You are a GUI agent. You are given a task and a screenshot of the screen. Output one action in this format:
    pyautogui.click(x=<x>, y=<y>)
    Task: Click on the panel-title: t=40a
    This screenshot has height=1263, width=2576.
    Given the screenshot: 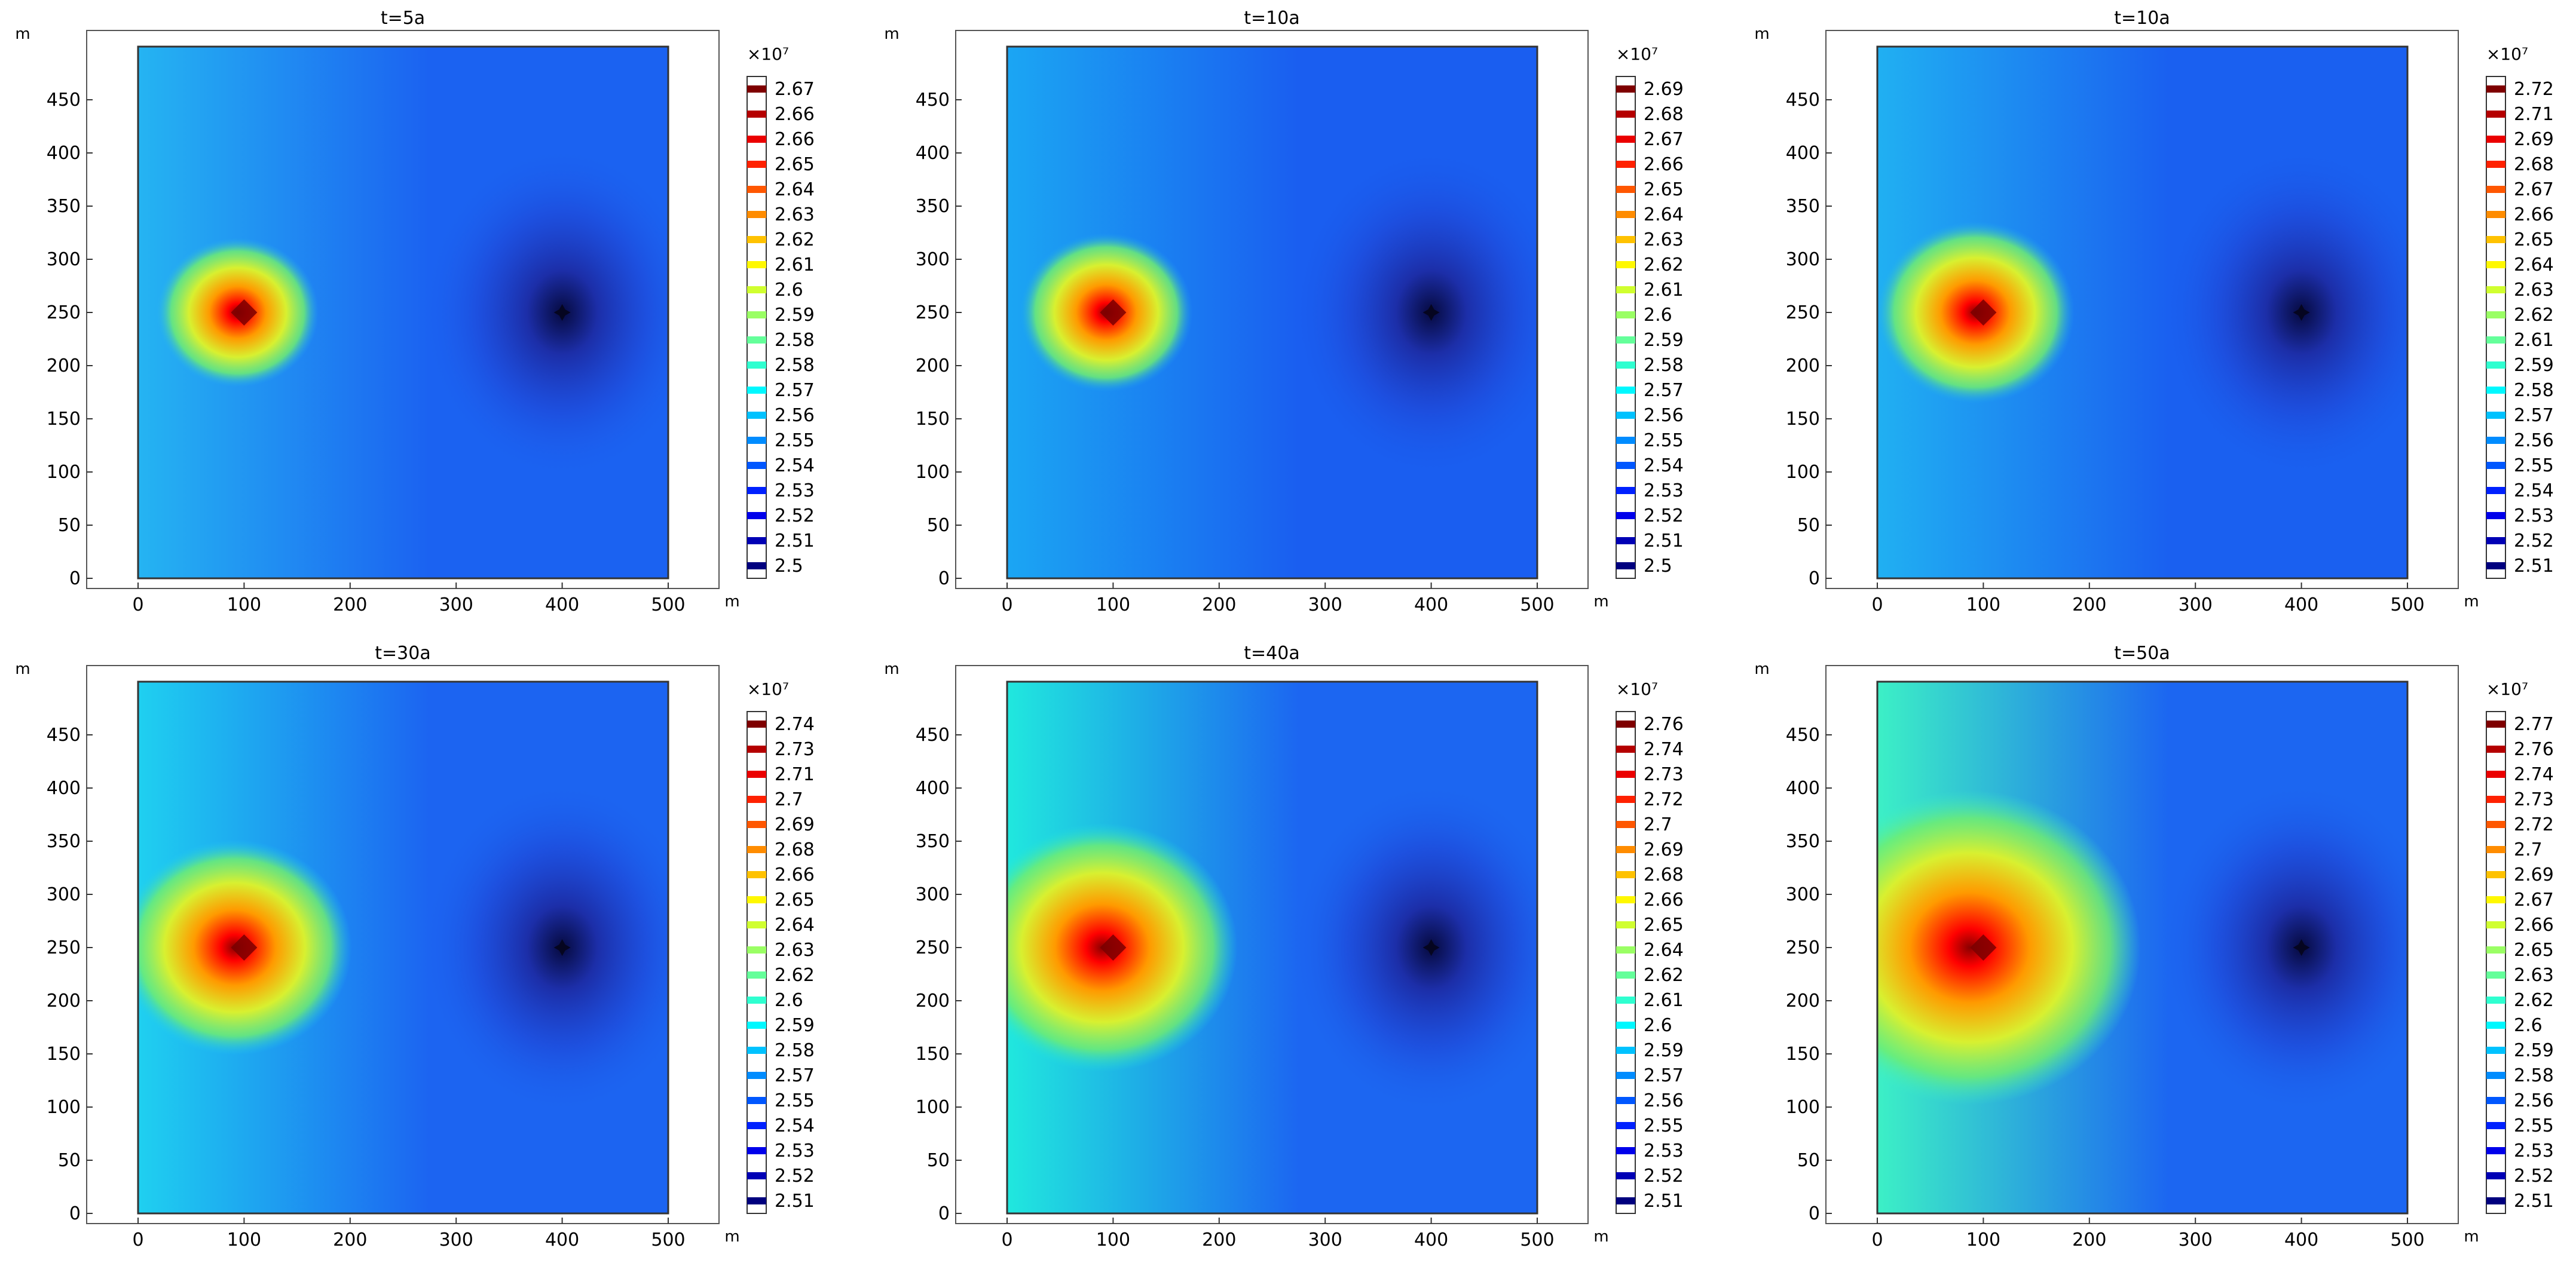 What is the action you would take?
    pyautogui.click(x=1271, y=653)
    